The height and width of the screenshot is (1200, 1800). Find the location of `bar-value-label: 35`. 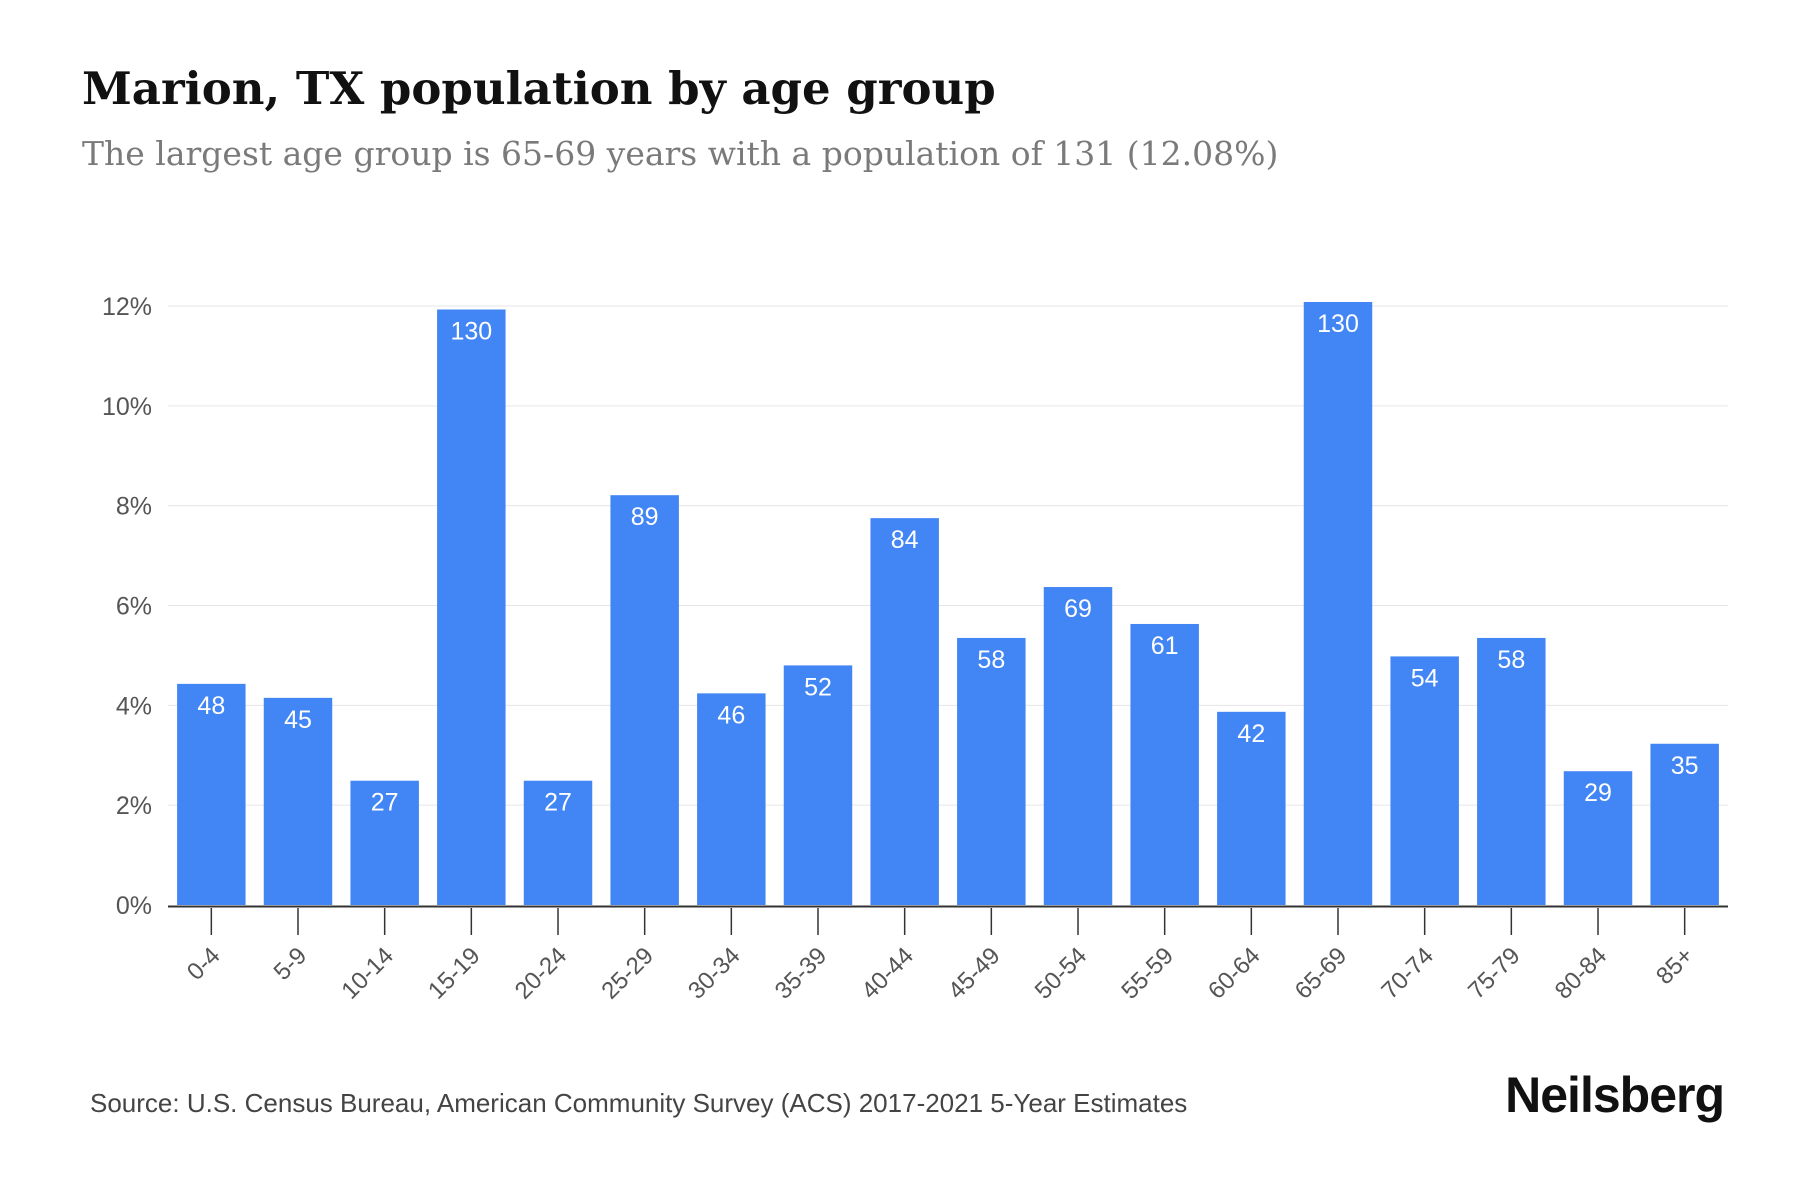

bar-value-label: 35 is located at coordinates (1685, 766).